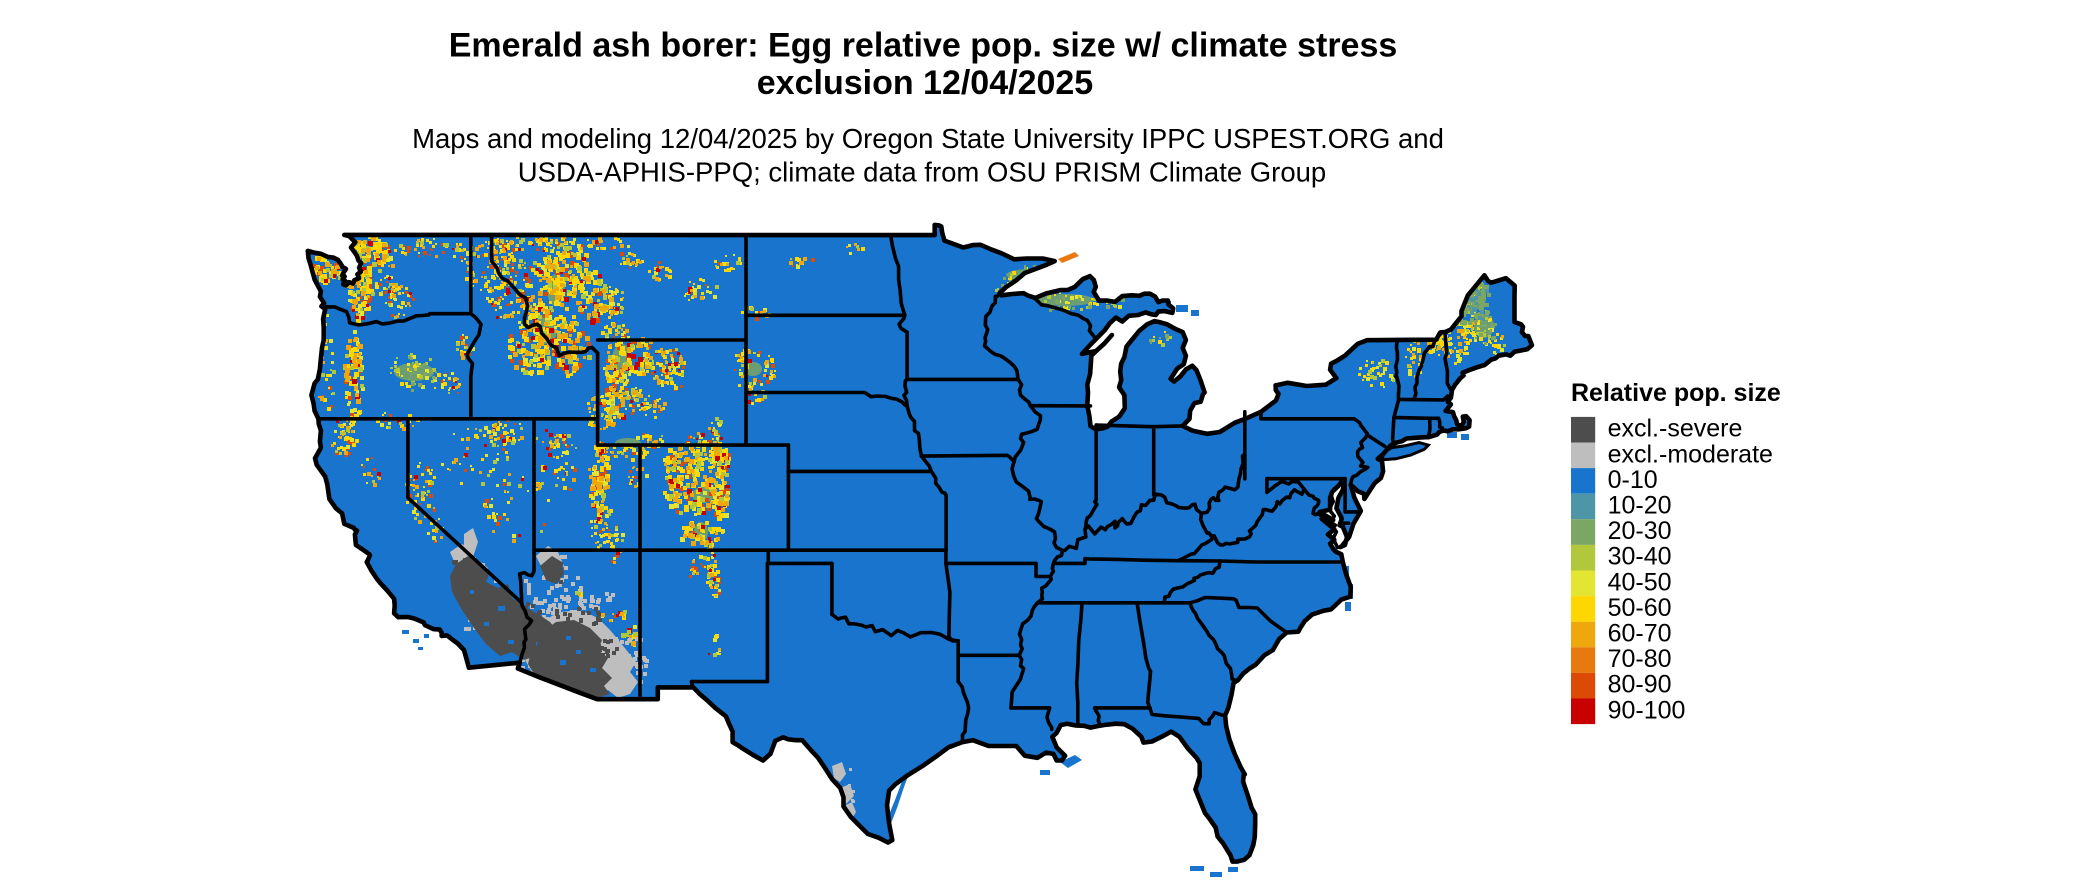 The image size is (2100, 892). Describe the element at coordinates (1640, 659) in the screenshot. I see `svg-text: 70-80` at that location.